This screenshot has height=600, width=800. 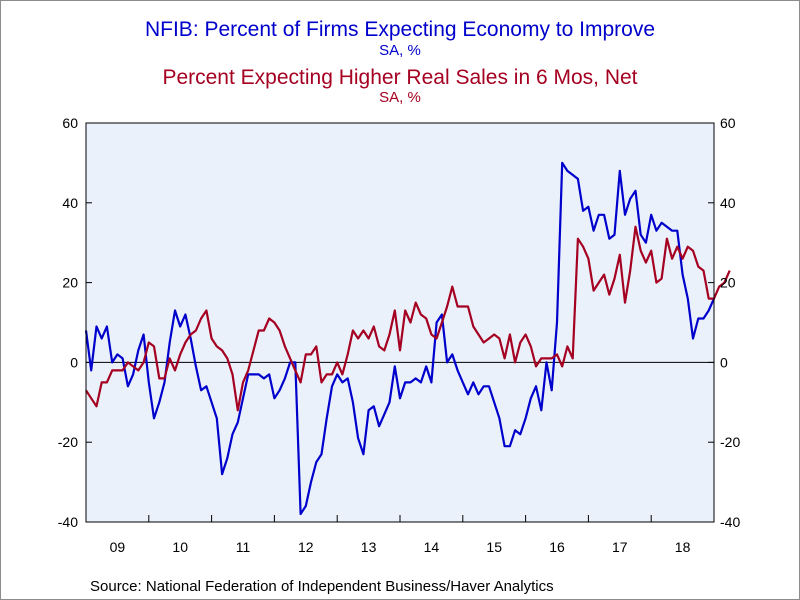 What do you see at coordinates (68, 442) in the screenshot?
I see `y-tick-label-left: -20` at bounding box center [68, 442].